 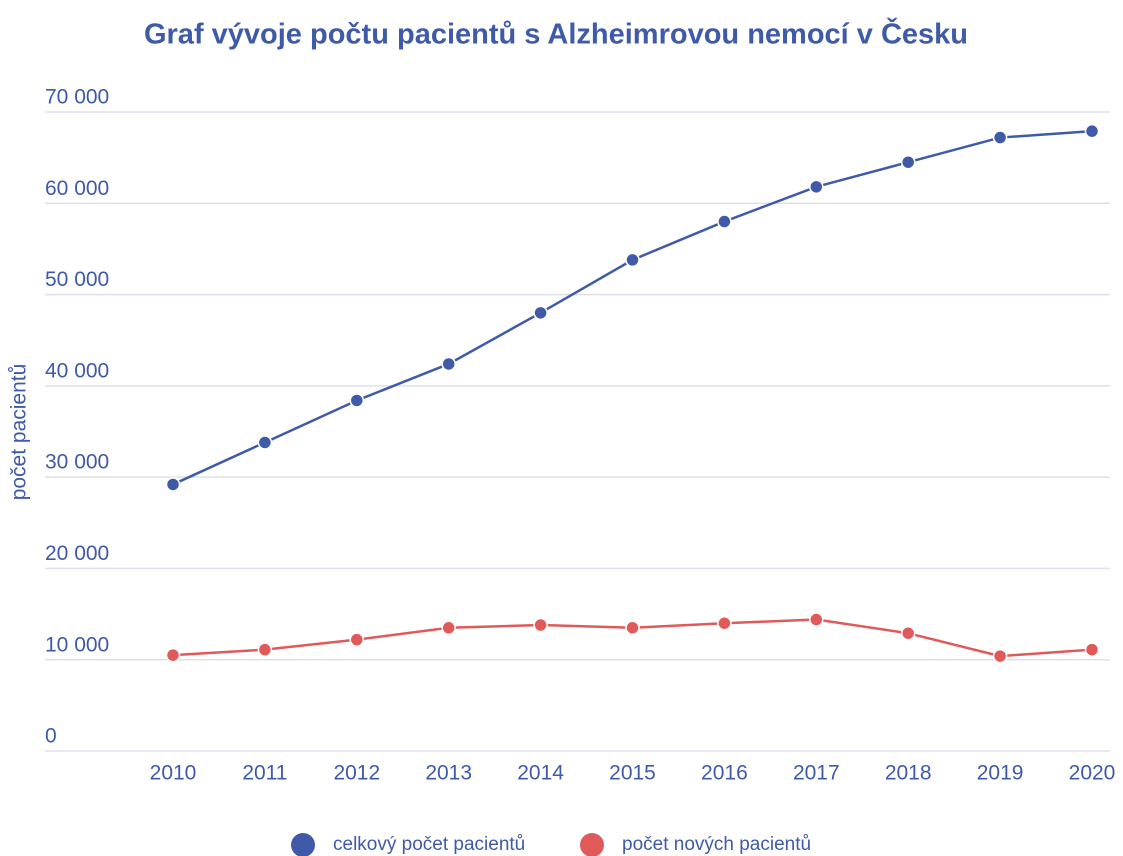 What do you see at coordinates (1092, 773) in the screenshot?
I see `x-tick-label: 2020` at bounding box center [1092, 773].